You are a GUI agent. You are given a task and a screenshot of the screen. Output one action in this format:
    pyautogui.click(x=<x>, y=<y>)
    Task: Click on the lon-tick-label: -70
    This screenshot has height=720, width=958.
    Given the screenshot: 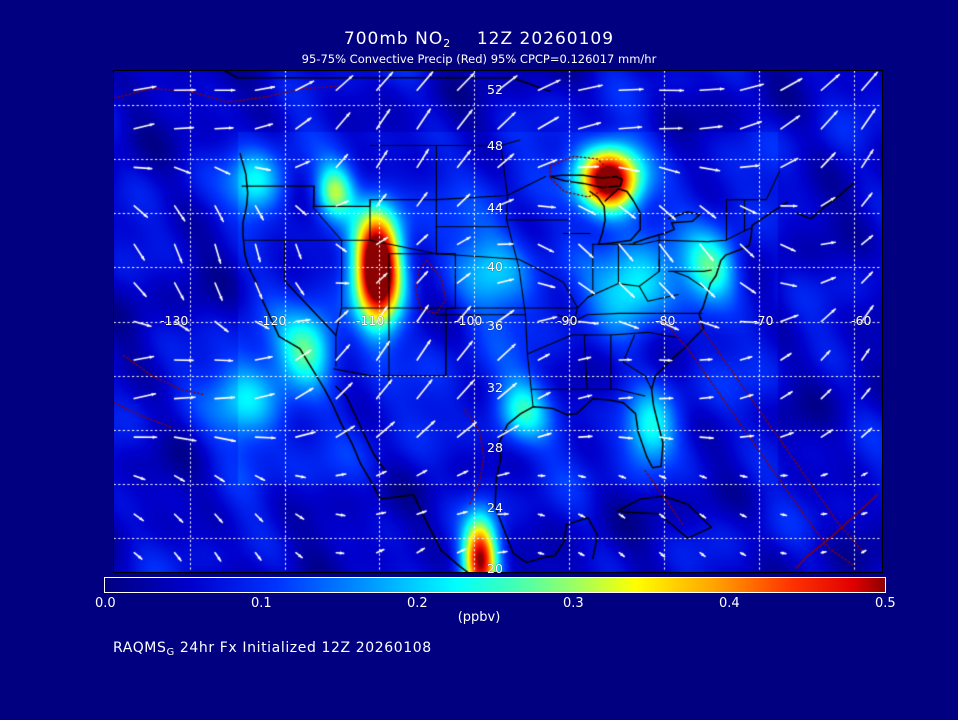 What is the action you would take?
    pyautogui.click(x=763, y=320)
    